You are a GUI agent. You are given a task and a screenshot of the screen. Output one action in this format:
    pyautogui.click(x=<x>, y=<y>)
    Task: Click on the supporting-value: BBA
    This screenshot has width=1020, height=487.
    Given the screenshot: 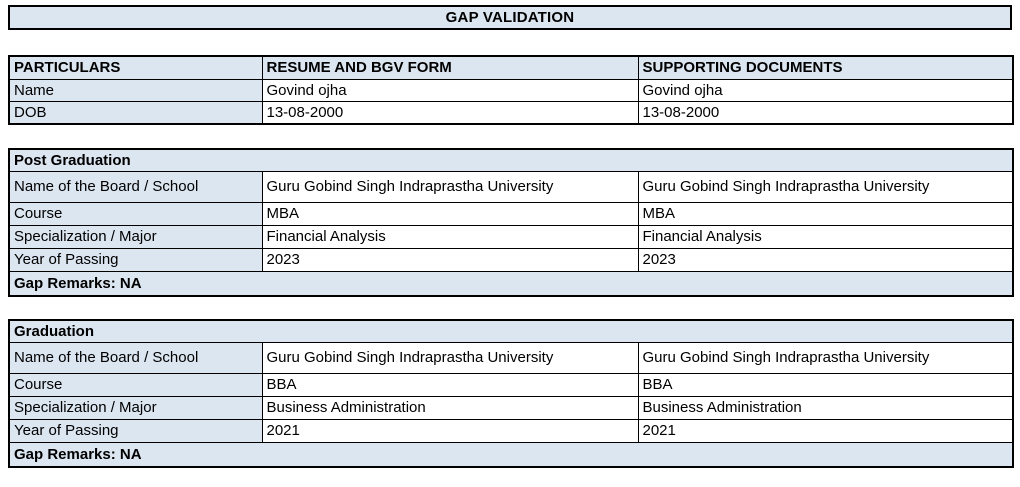 What is the action you would take?
    pyautogui.click(x=825, y=385)
    